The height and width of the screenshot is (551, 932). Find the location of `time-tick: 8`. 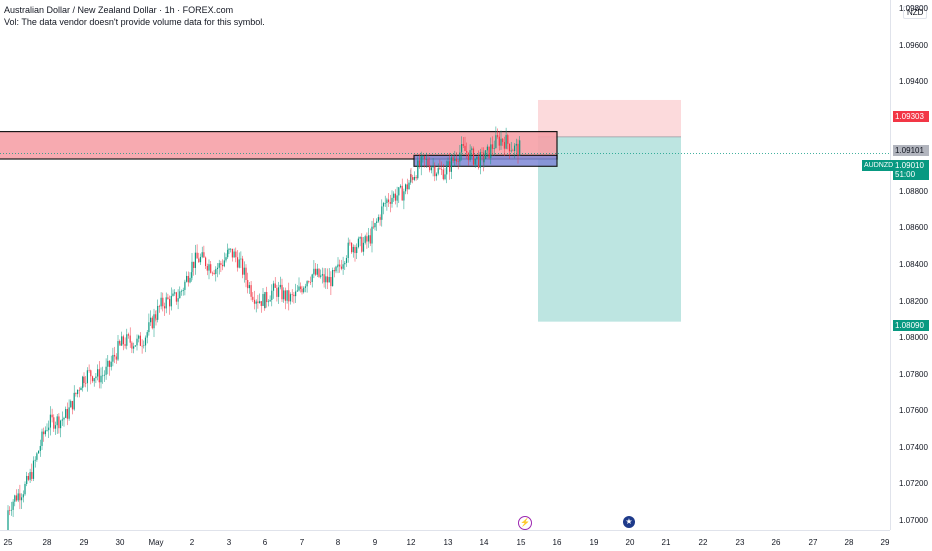

time-tick: 8 is located at coordinates (338, 542).